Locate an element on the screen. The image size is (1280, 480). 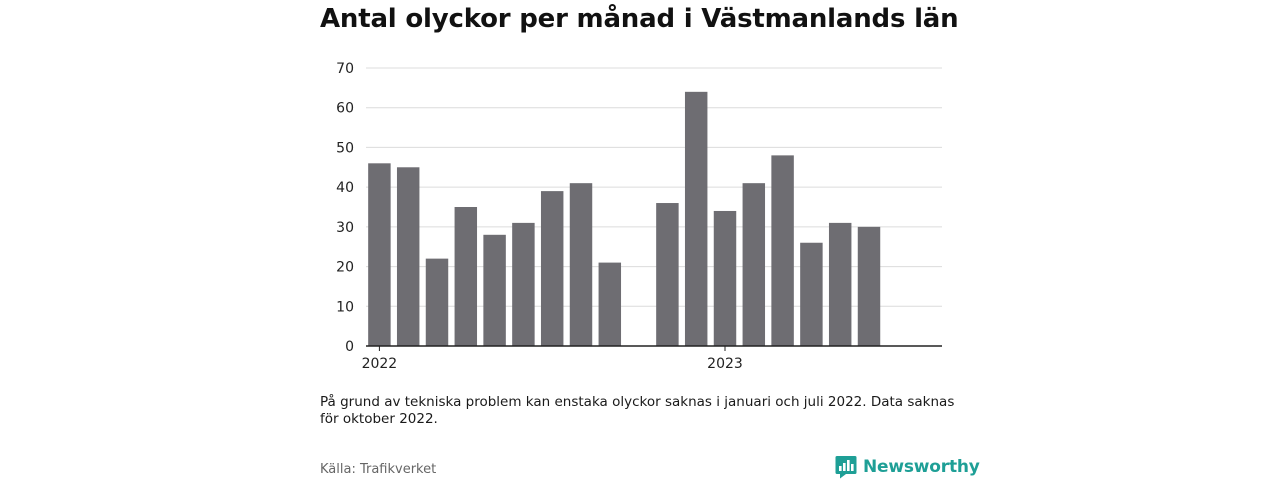
x-tick-label: 2022 is located at coordinates (380, 364).